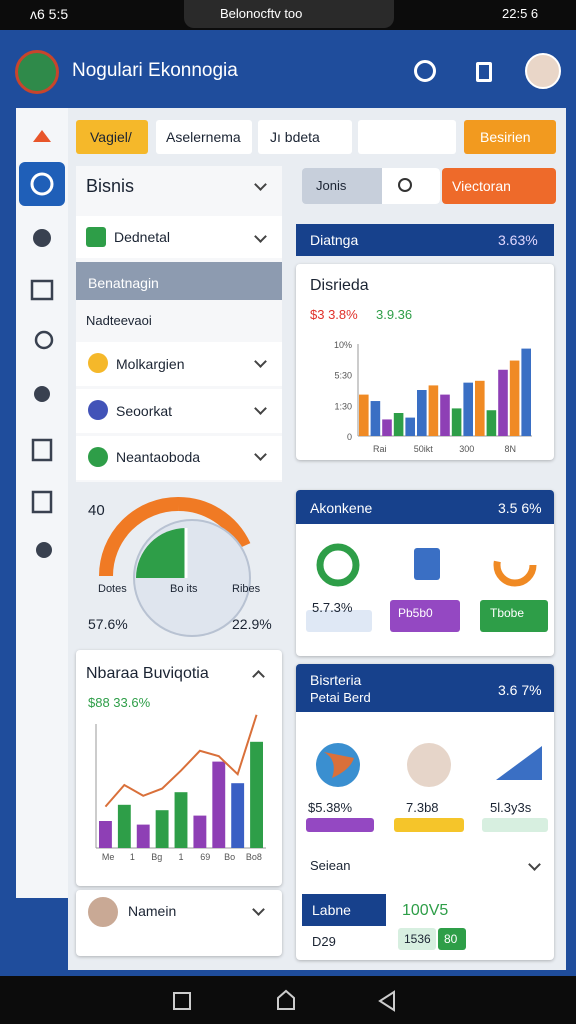 The height and width of the screenshot is (1024, 576). I want to click on nav-home, so click(286, 999).